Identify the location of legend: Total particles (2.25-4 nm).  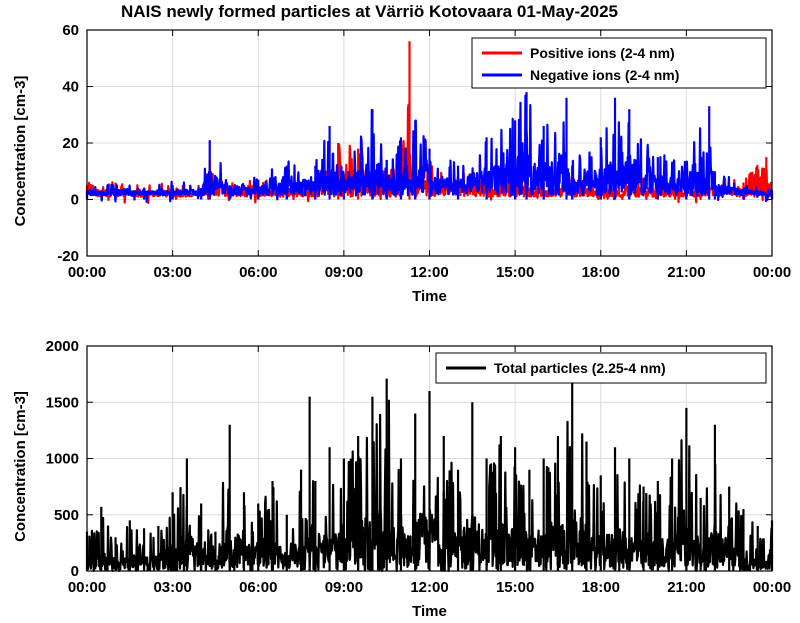
(601, 368).